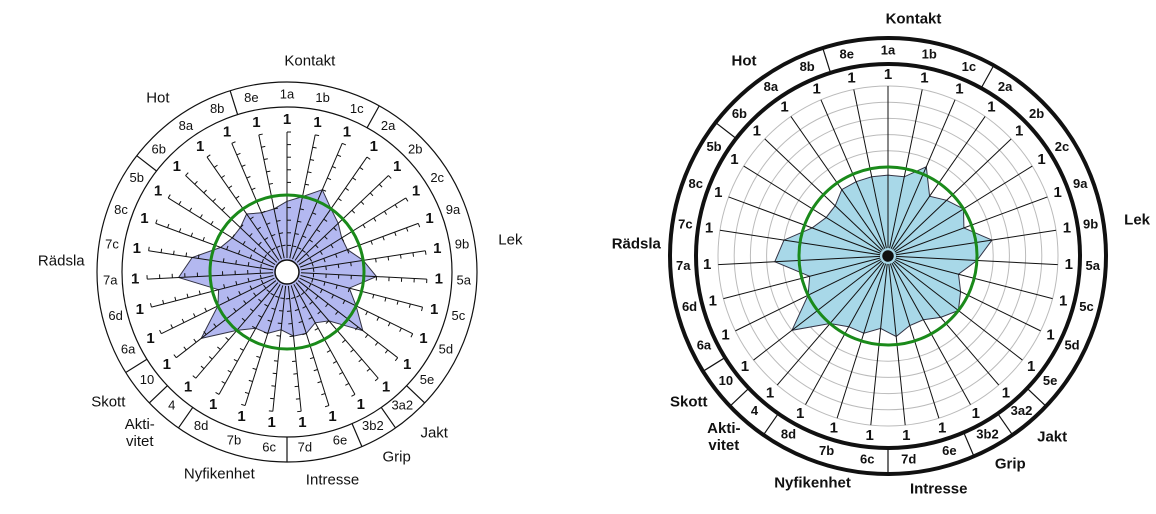  I want to click on category-label: 9b, so click(462, 244).